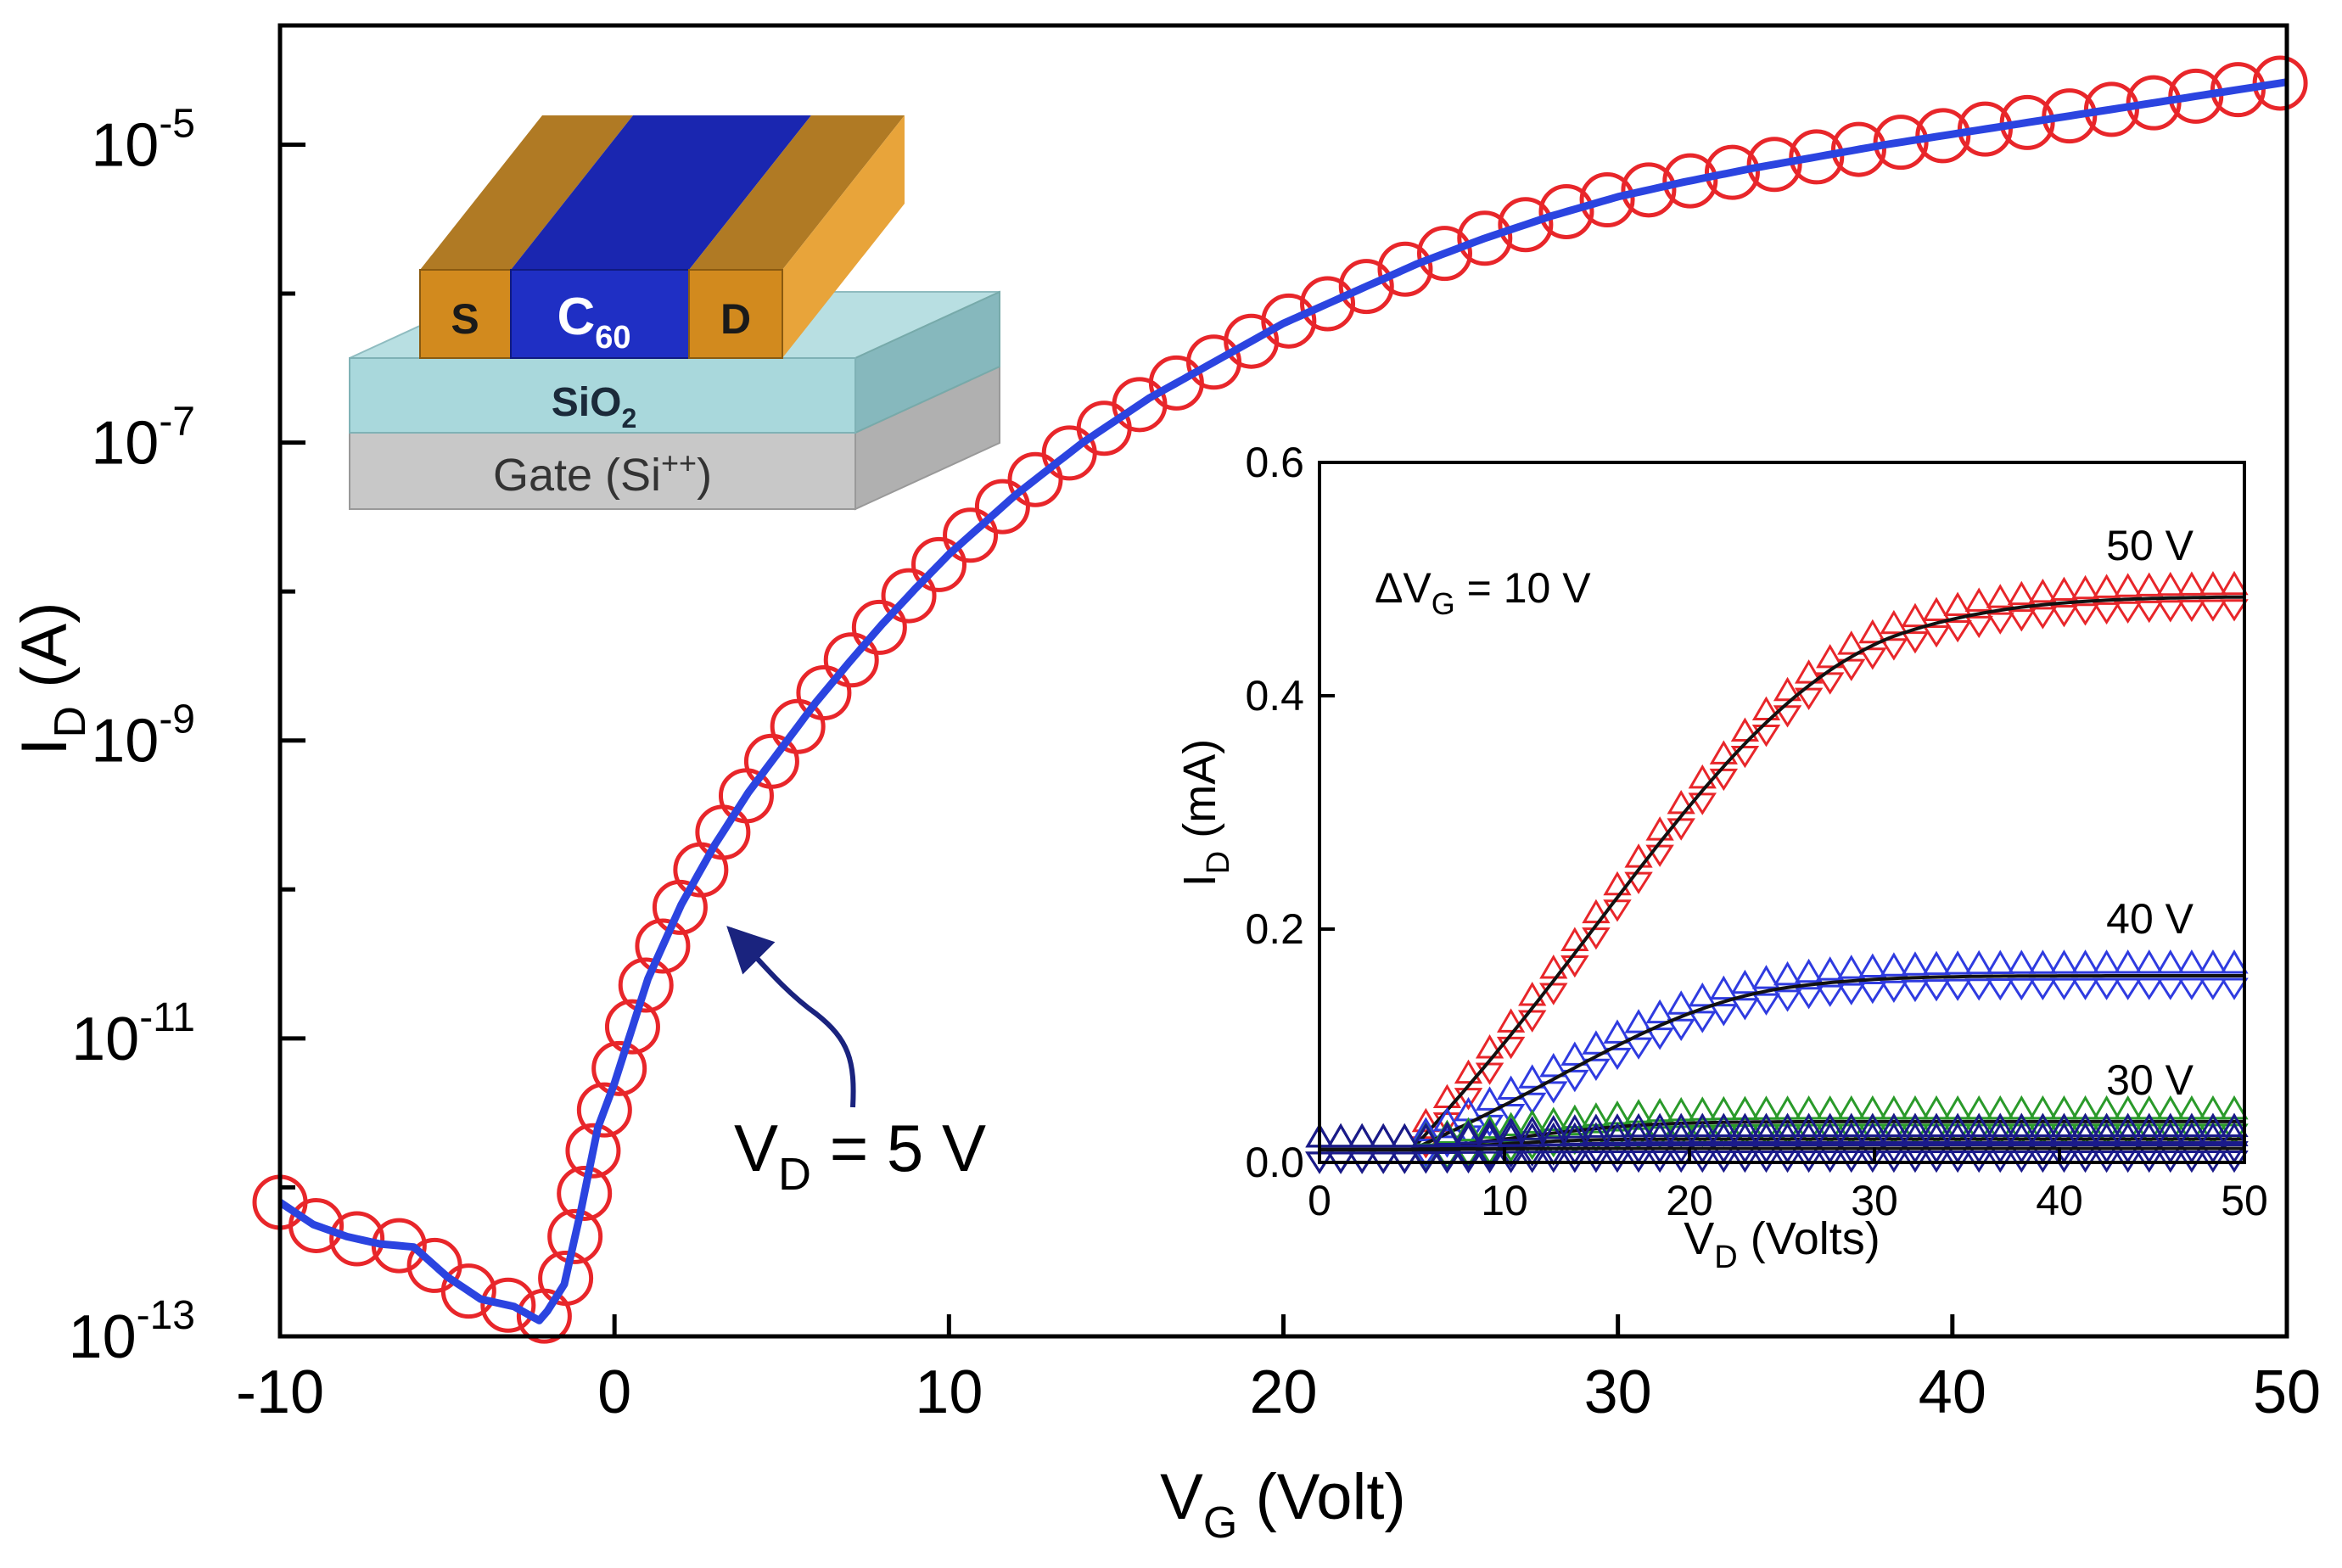  I want to click on channel-label: C60, so click(593, 322).